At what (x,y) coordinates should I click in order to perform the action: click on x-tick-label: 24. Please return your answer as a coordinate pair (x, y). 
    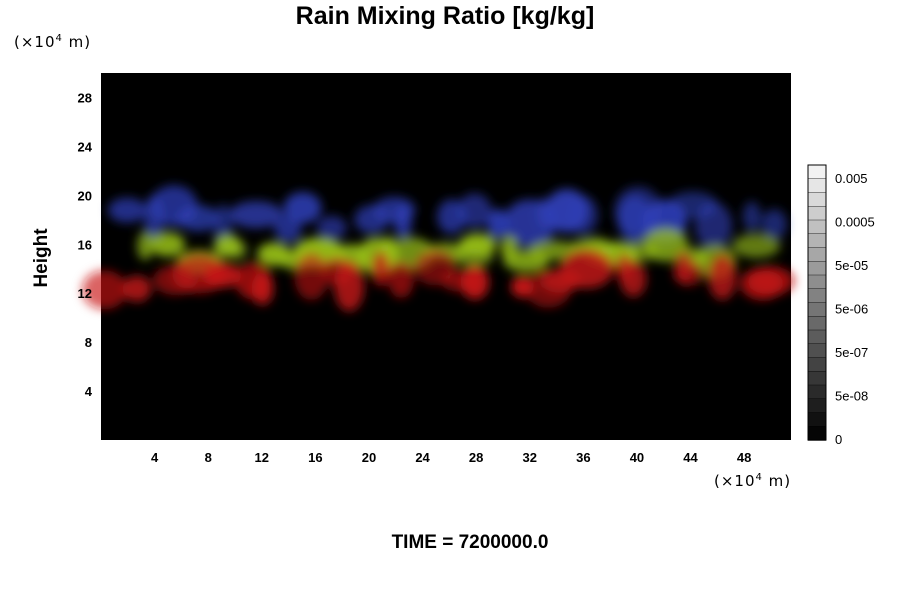
    Looking at the image, I should click on (422, 457).